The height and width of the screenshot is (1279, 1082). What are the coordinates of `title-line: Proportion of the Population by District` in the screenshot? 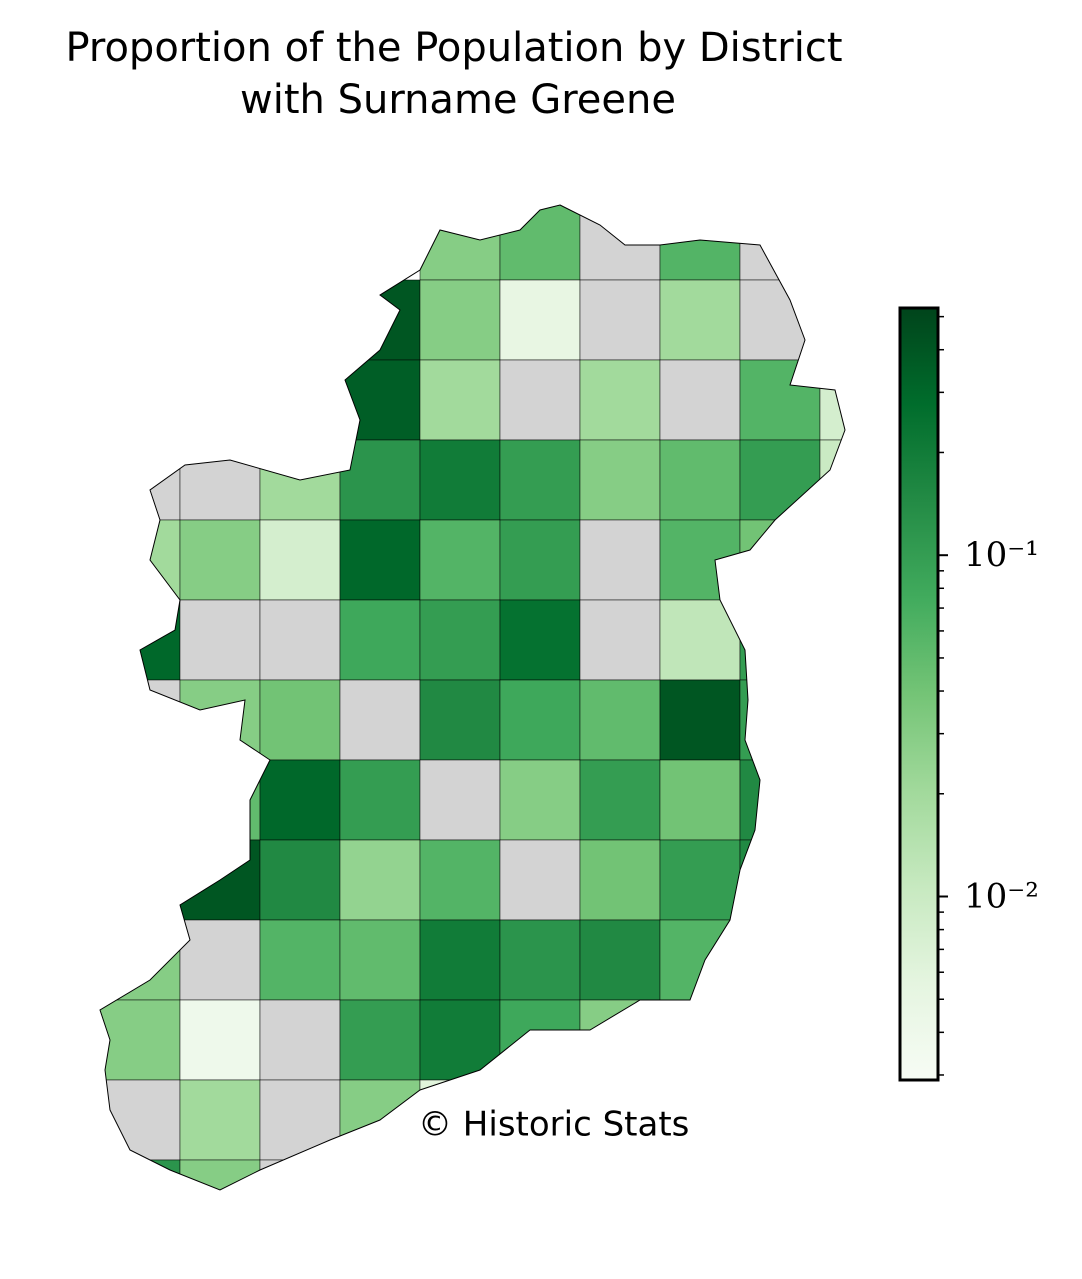 It's located at (453, 48).